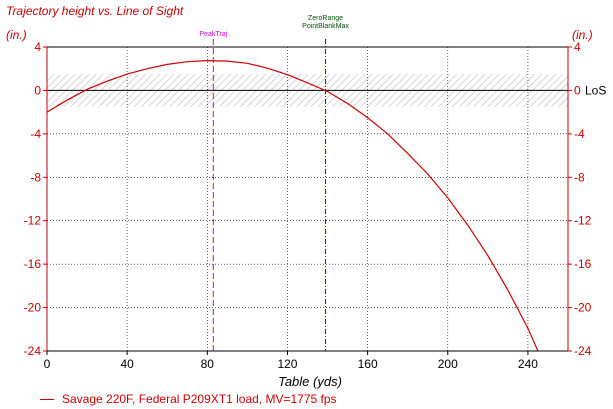 Image resolution: width=613 pixels, height=409 pixels. I want to click on y-tick-left--12: -12, so click(33, 221).